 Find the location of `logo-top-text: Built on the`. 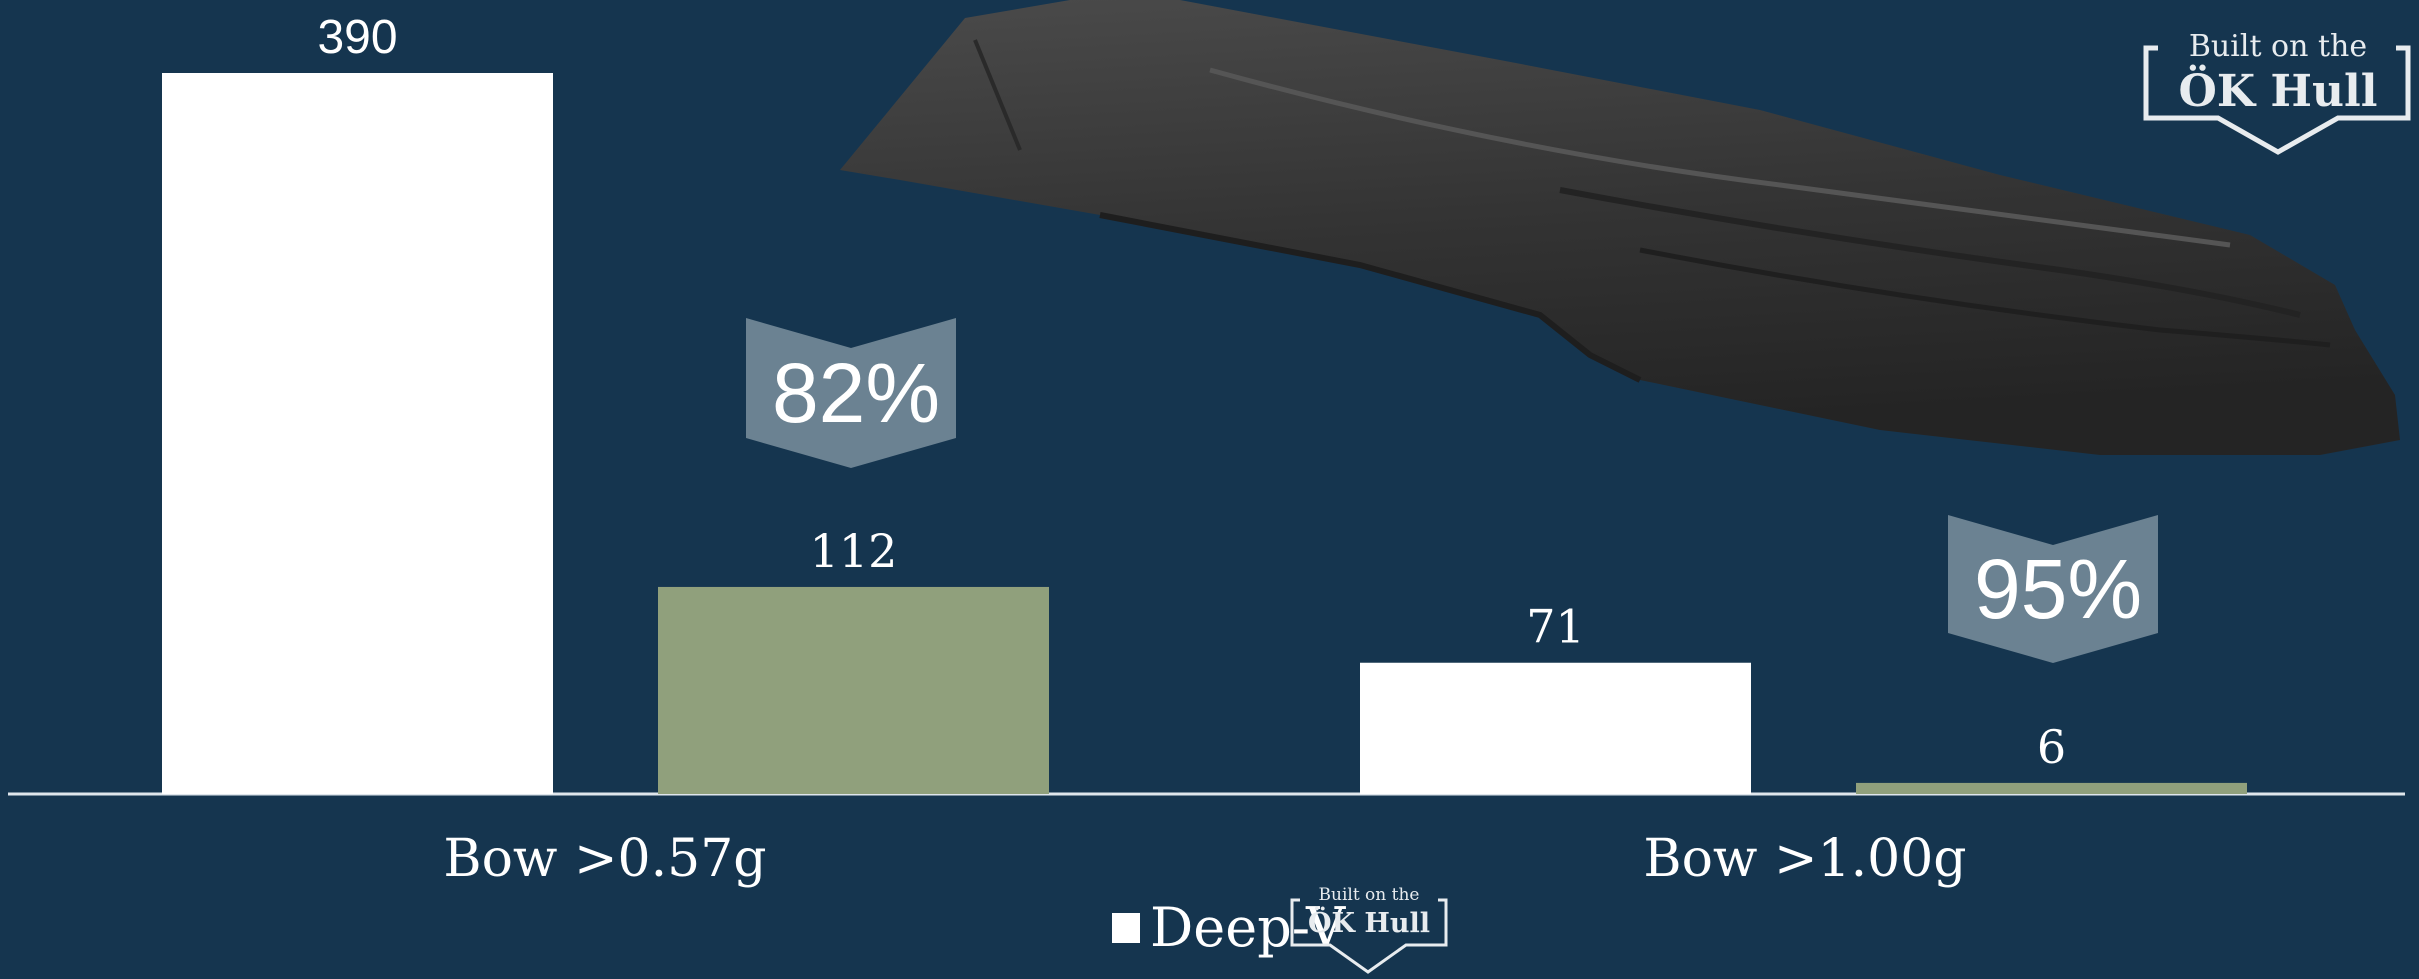

logo-top-text: Built on the is located at coordinates (2278, 46).